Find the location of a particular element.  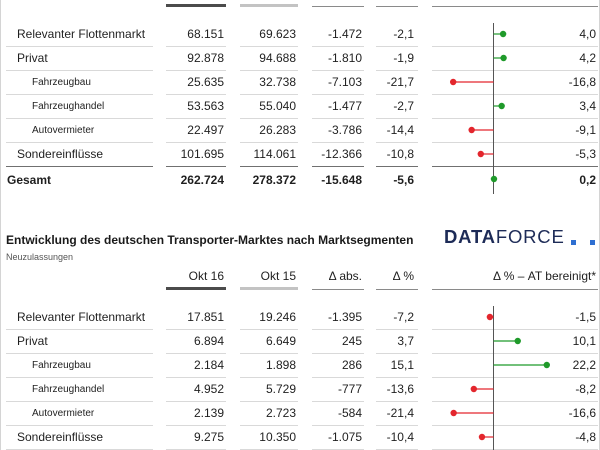

sub-segment-row: Fahrzeugbau 2.184 1.898 286 15,1 22,2 is located at coordinates (300, 366).